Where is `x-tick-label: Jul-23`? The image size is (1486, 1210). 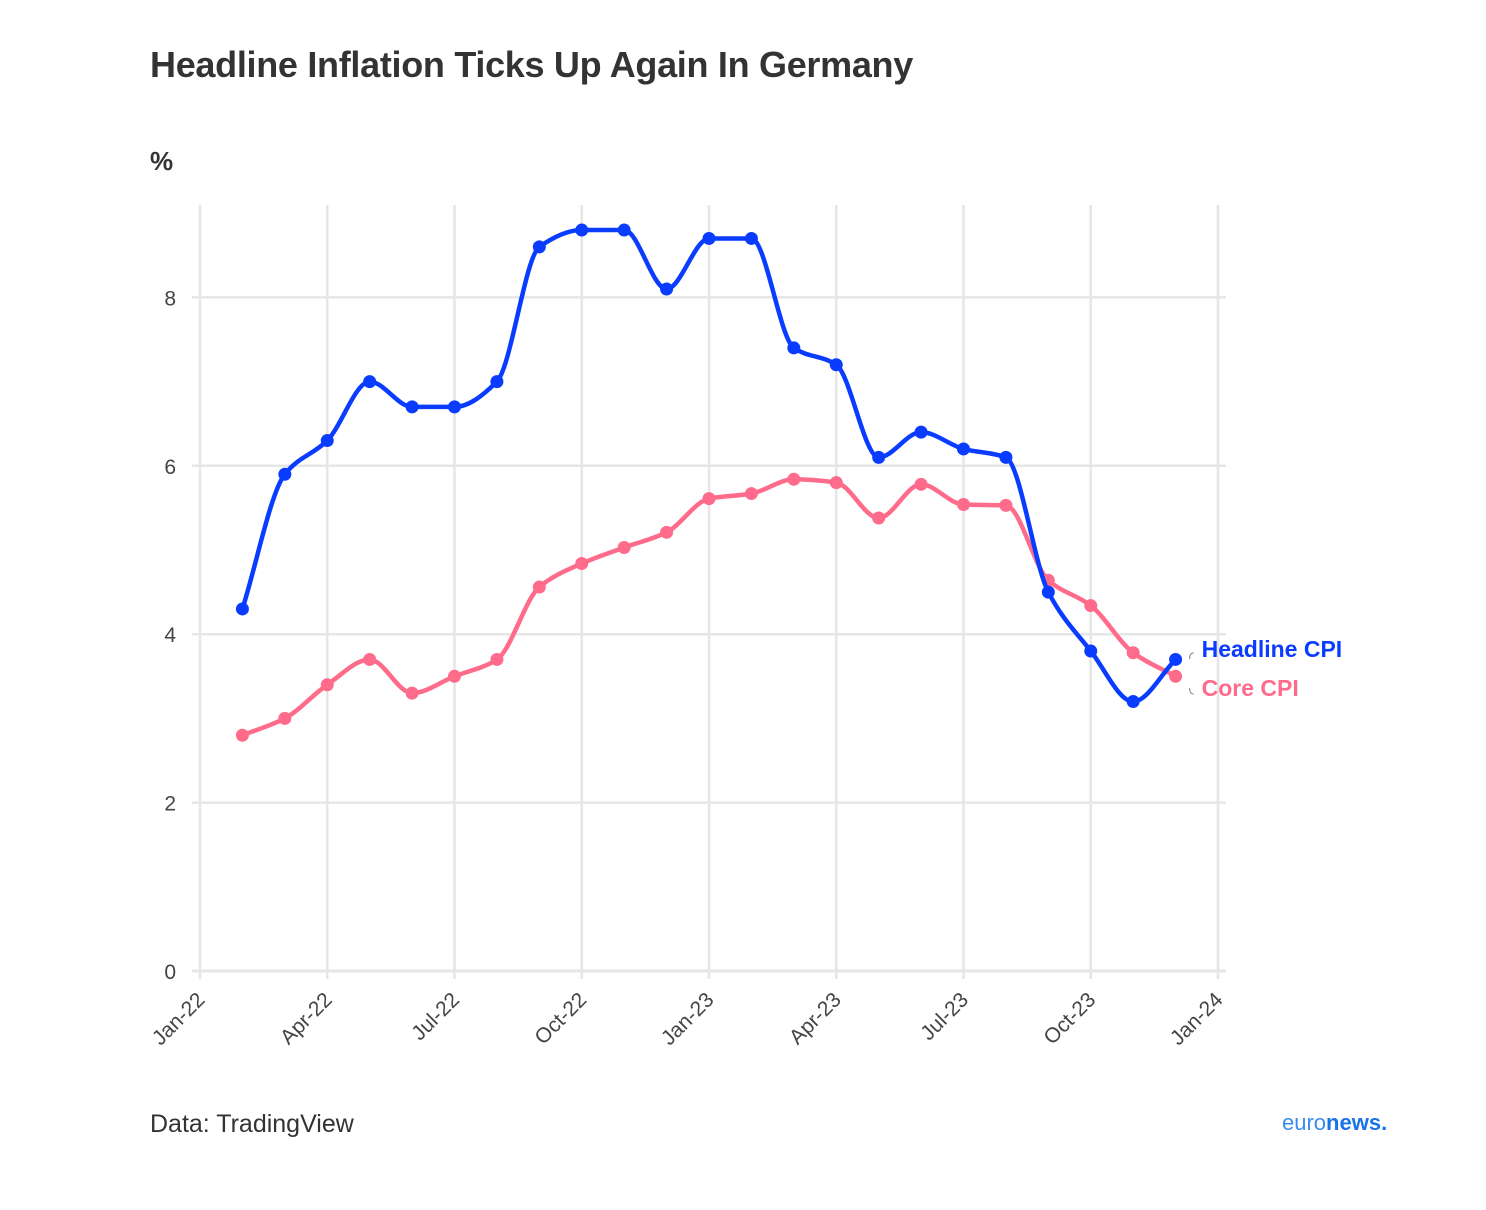
x-tick-label: Jul-23 is located at coordinates (944, 1016).